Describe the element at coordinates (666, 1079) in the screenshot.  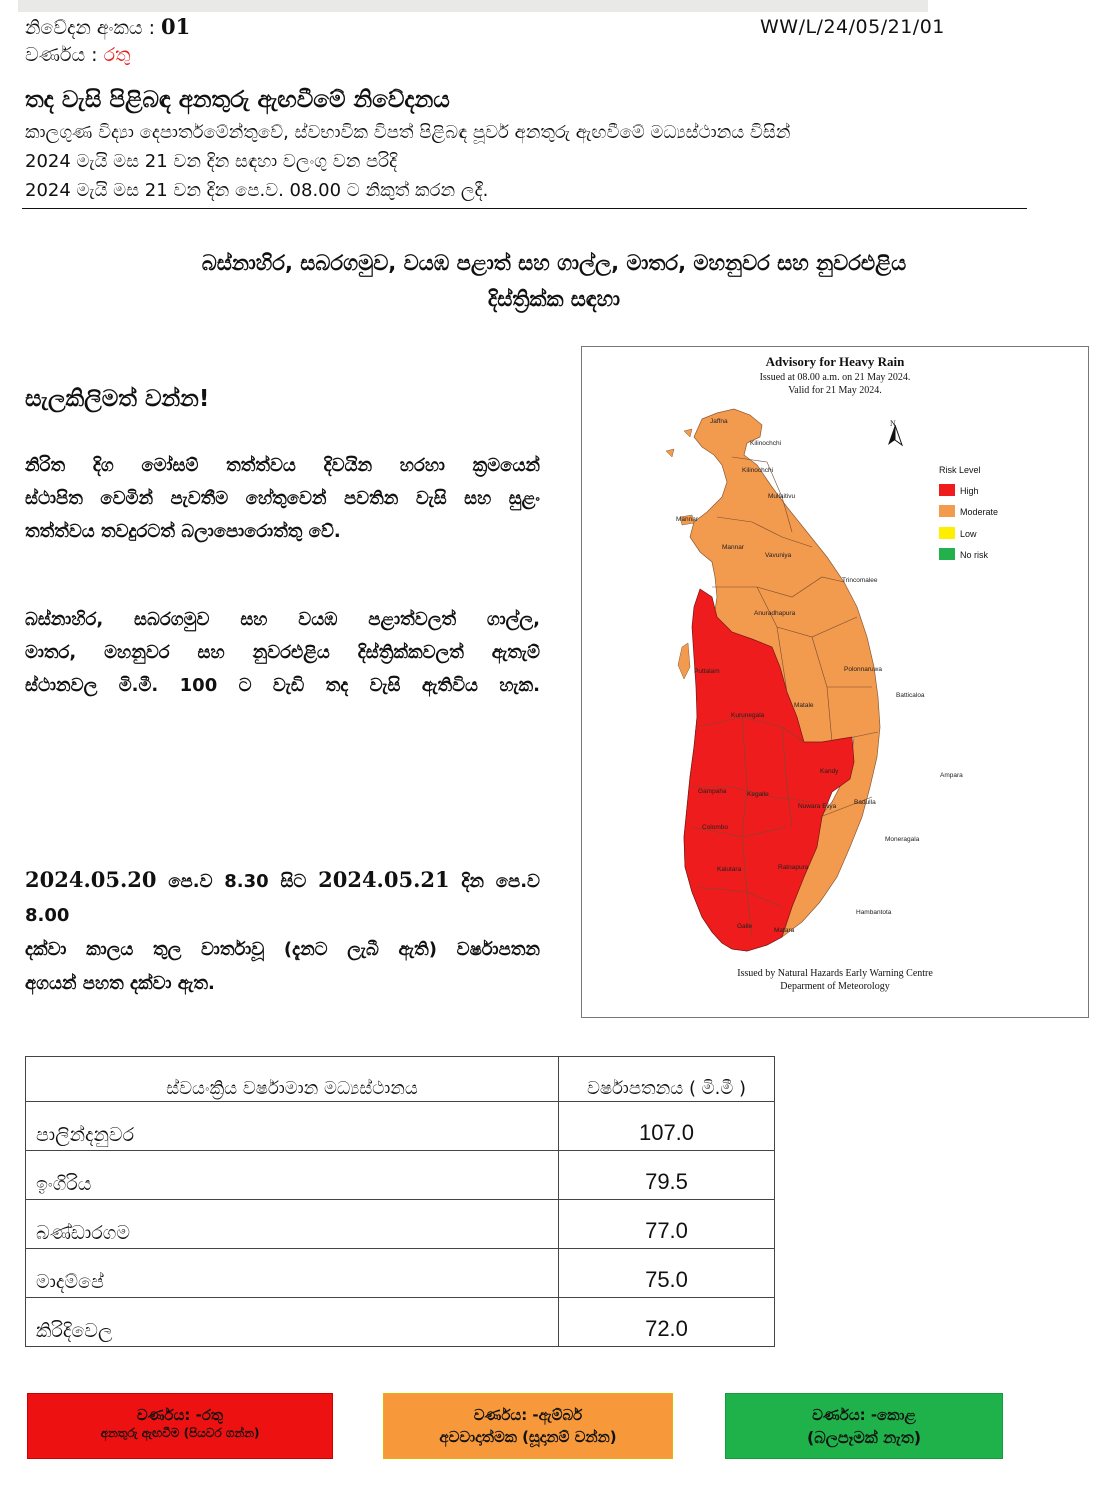
I see `column-header-rainfall: වර්ෂාපතනය ( මි.මී )` at that location.